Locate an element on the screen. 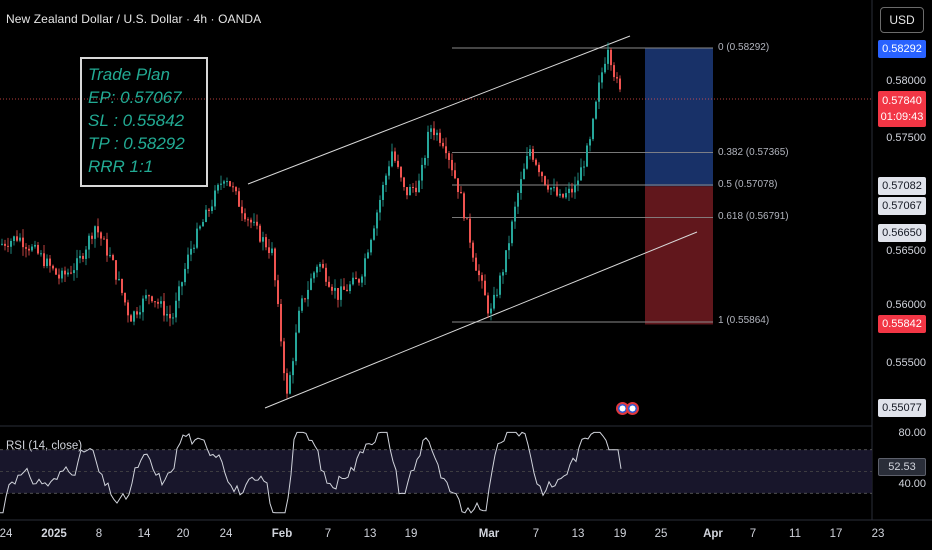  us-flag-event-icon is located at coordinates (632, 408).